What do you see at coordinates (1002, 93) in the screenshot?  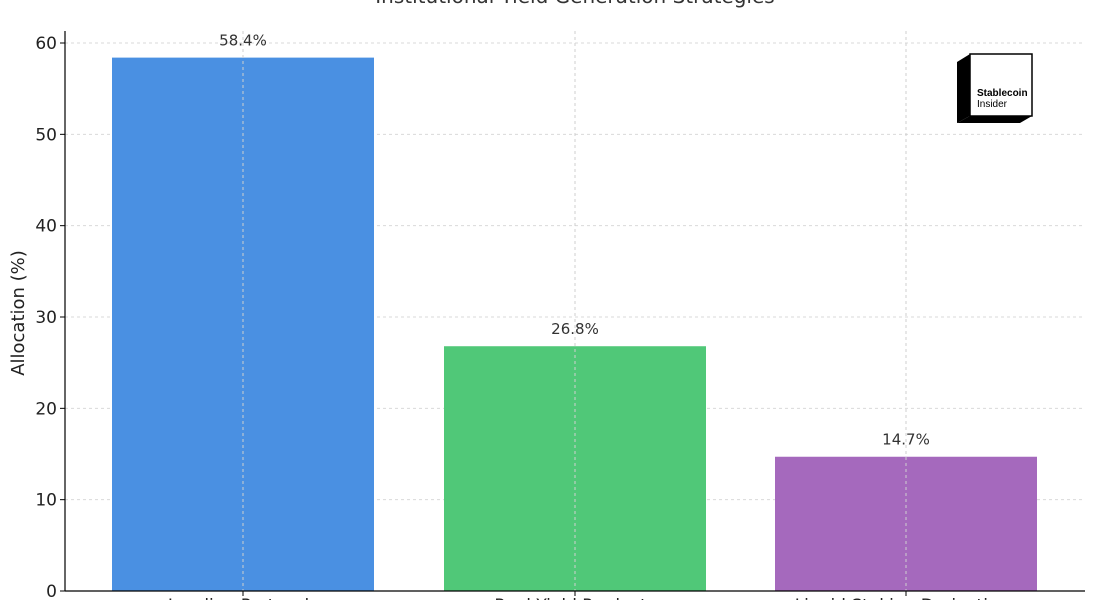 I see `logo-line1: Stablecoin` at bounding box center [1002, 93].